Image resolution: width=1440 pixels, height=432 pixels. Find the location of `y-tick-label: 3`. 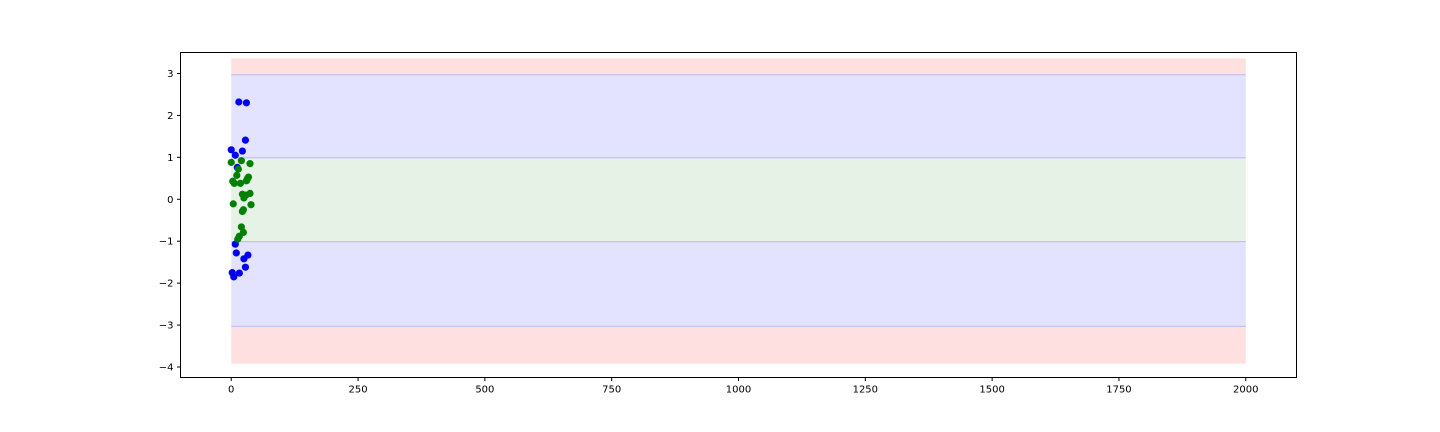

y-tick-label: 3 is located at coordinates (170, 74).